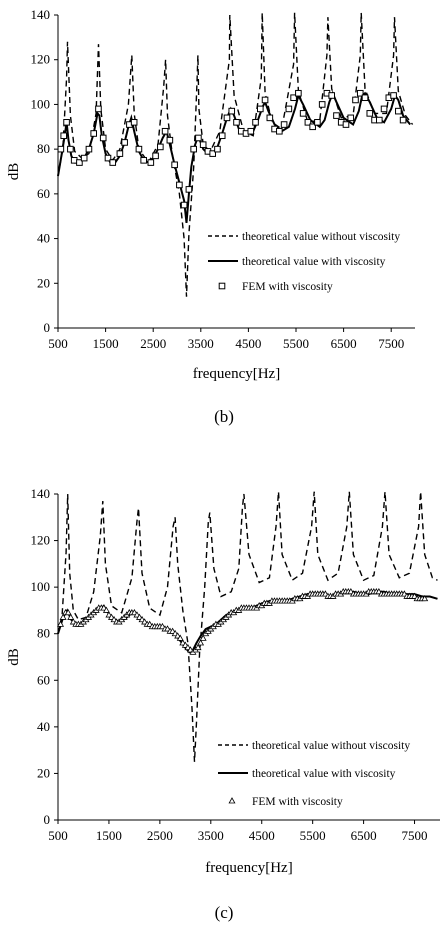 This screenshot has height=933, width=448. I want to click on x-tick-label: 7500, so click(391, 343).